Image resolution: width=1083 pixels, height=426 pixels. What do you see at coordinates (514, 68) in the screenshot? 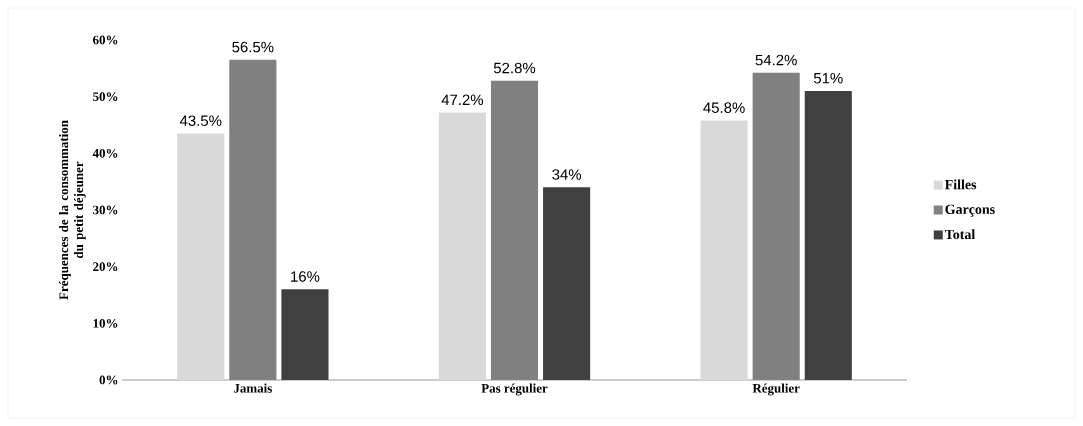
I see `data-label: 52.8%` at bounding box center [514, 68].